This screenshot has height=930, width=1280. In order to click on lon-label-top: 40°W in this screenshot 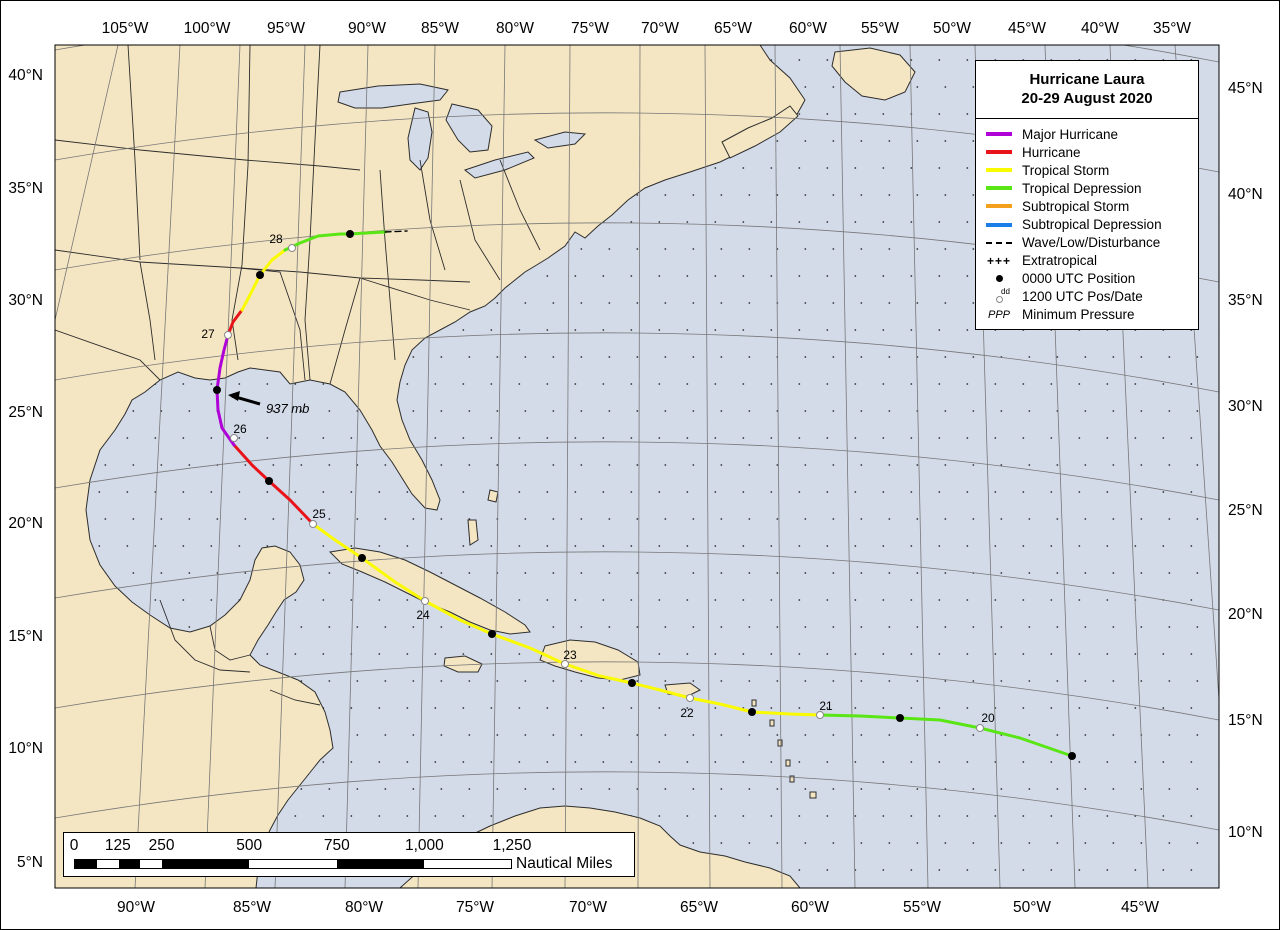, I will do `click(1100, 28)`.